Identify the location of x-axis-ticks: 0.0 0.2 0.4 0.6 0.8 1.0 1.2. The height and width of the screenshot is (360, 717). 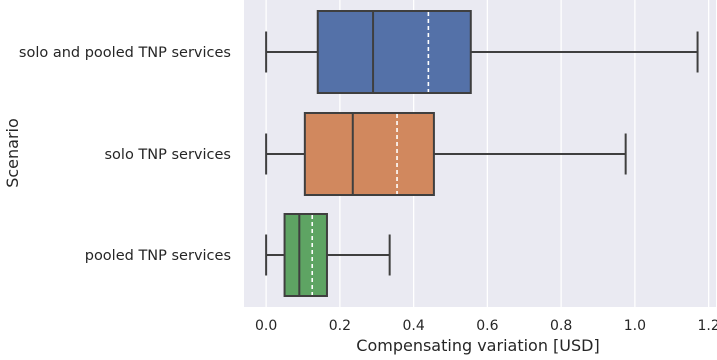
(486, 326).